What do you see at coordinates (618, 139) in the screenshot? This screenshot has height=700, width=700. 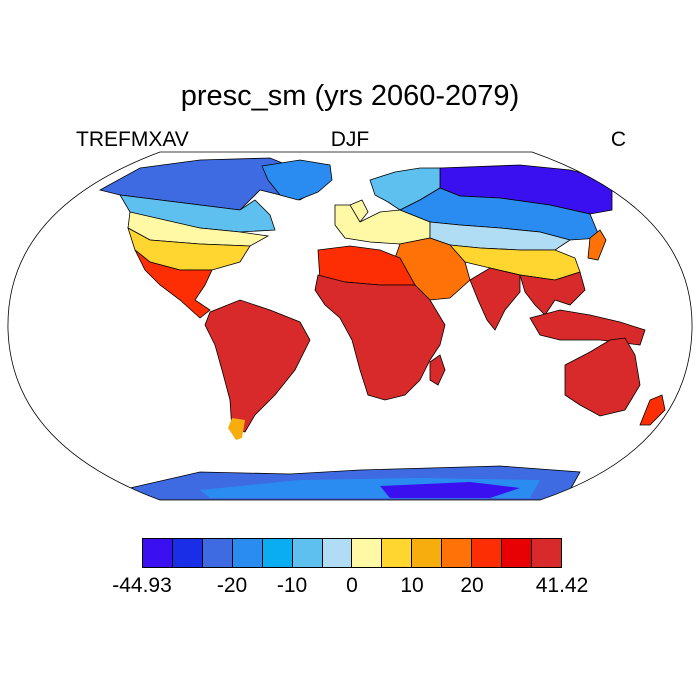 I see `units-label: C` at bounding box center [618, 139].